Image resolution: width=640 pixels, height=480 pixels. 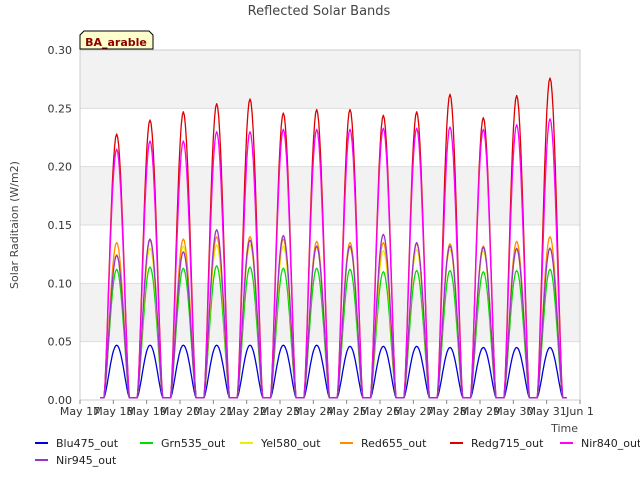 What do you see at coordinates (290, 443) in the screenshot?
I see `legend-label: Yel580_out` at bounding box center [290, 443].